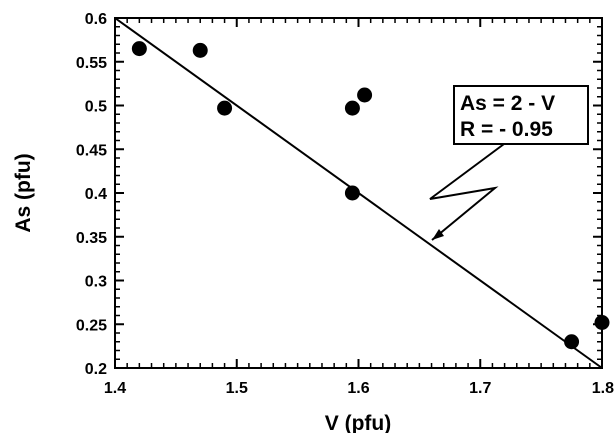  What do you see at coordinates (115, 388) in the screenshot?
I see `x-tick-label: 1.4` at bounding box center [115, 388].